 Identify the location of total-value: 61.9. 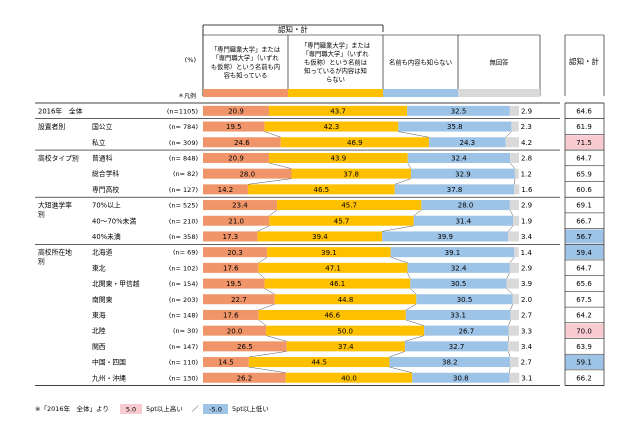
(584, 127).